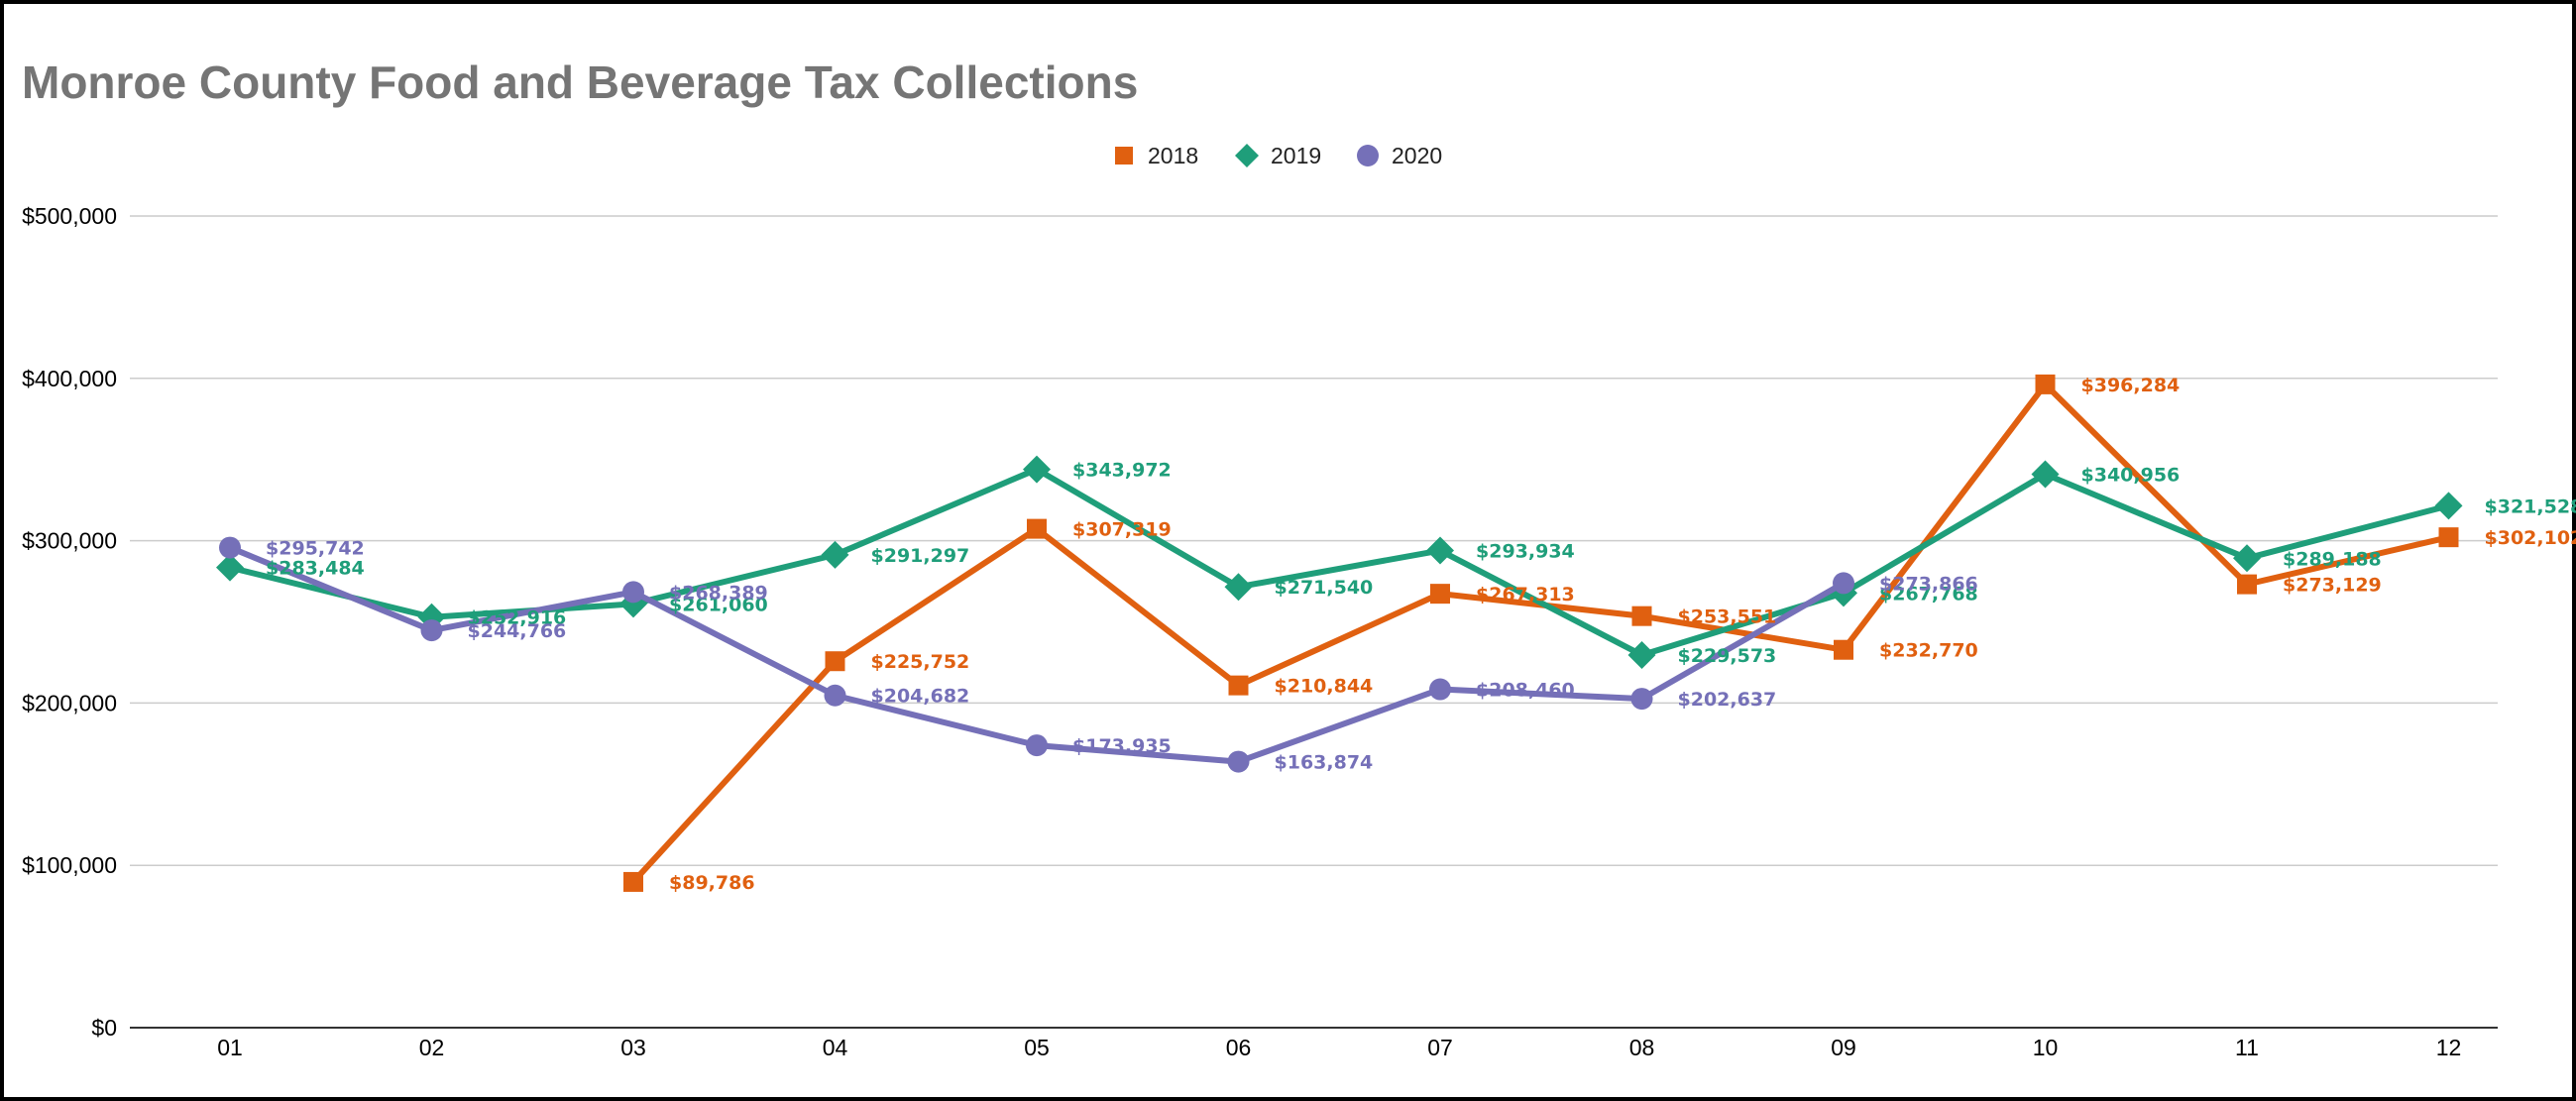  I want to click on legend: 2018 2019 2020, so click(1278, 155).